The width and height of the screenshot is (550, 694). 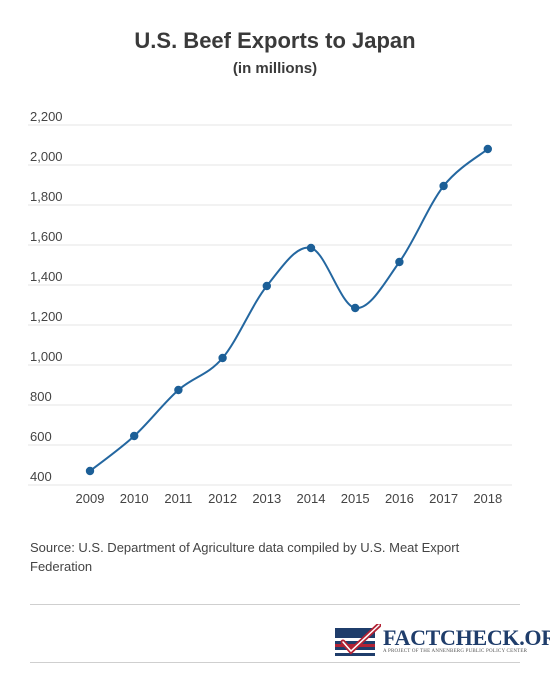 I want to click on y-tick-label: 1,800, so click(x=46, y=196).